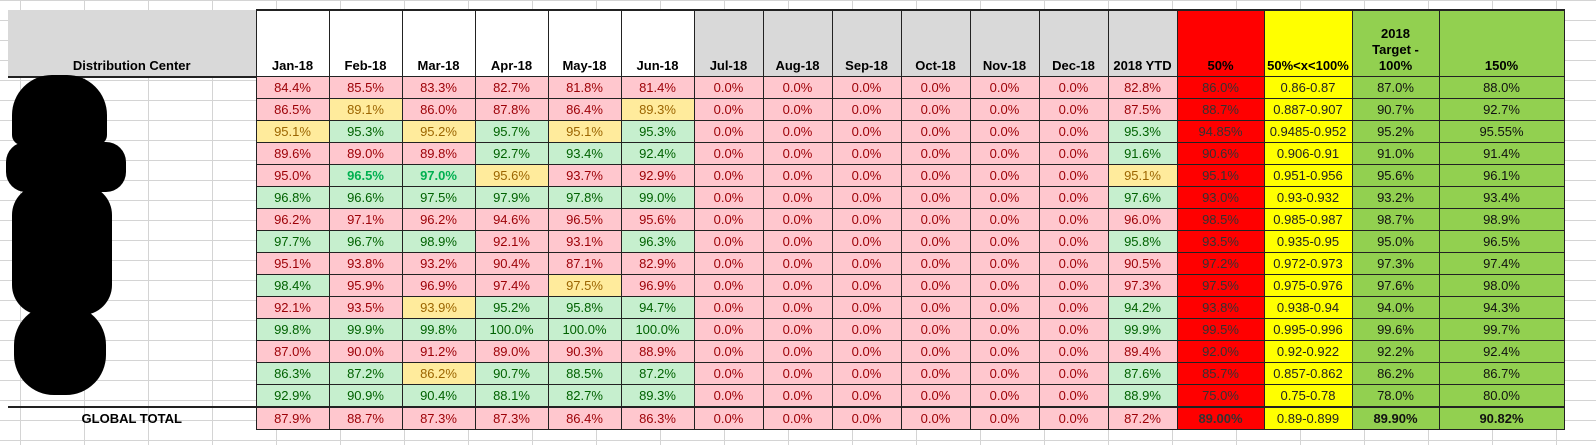 This screenshot has height=445, width=1596. Describe the element at coordinates (1220, 43) in the screenshot. I see `header-target-50: 50%` at that location.